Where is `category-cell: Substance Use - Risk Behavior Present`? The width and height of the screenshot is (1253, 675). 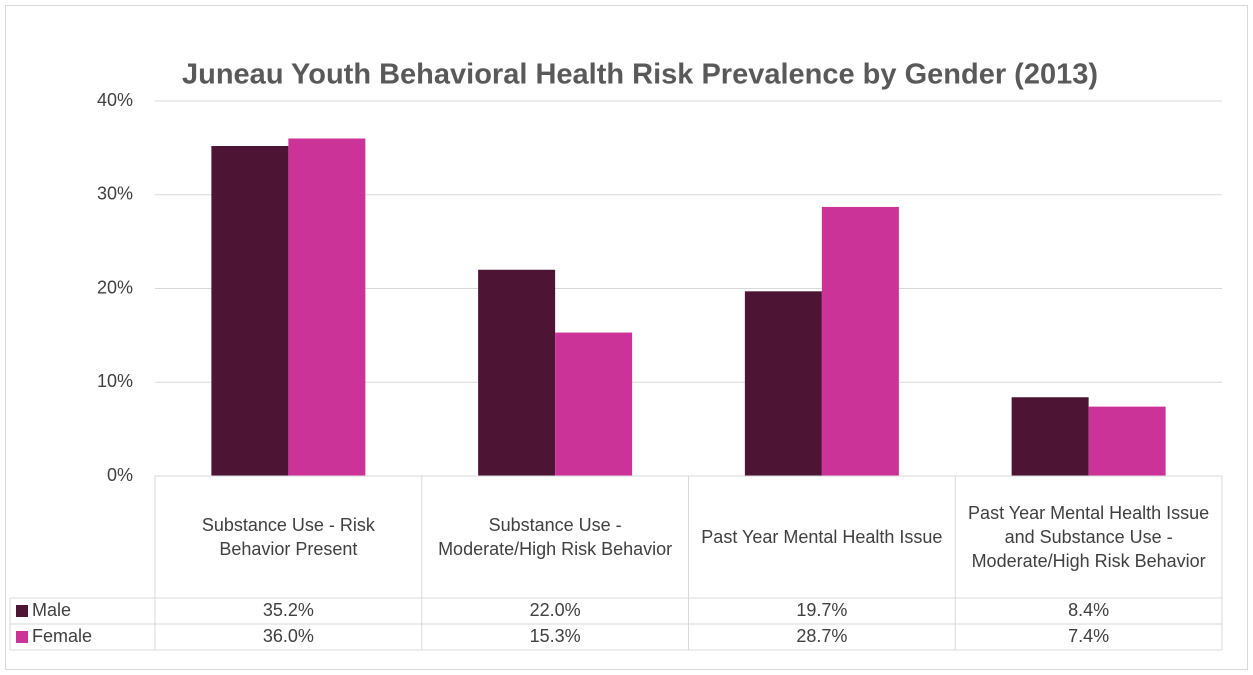 category-cell: Substance Use - Risk Behavior Present is located at coordinates (288, 537).